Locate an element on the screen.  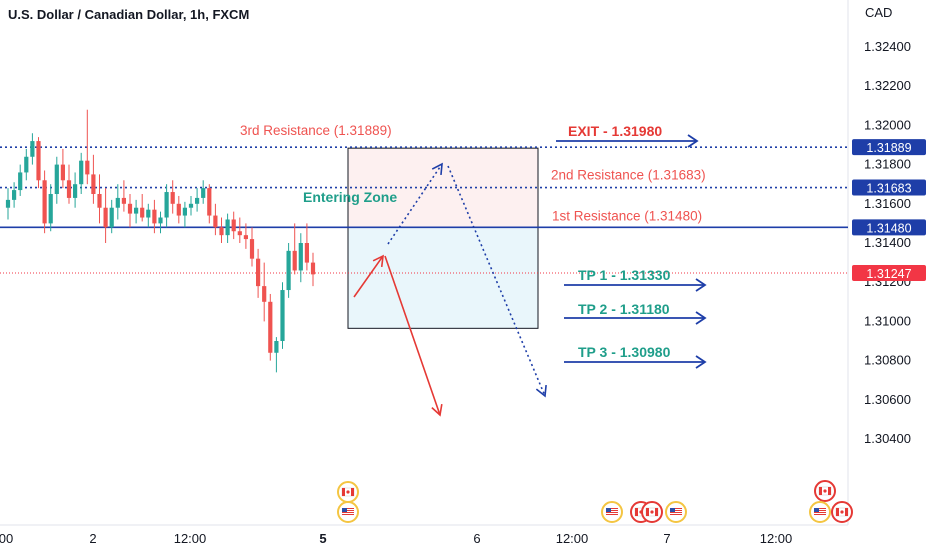
time-tick-label: 5 is located at coordinates (322, 538).